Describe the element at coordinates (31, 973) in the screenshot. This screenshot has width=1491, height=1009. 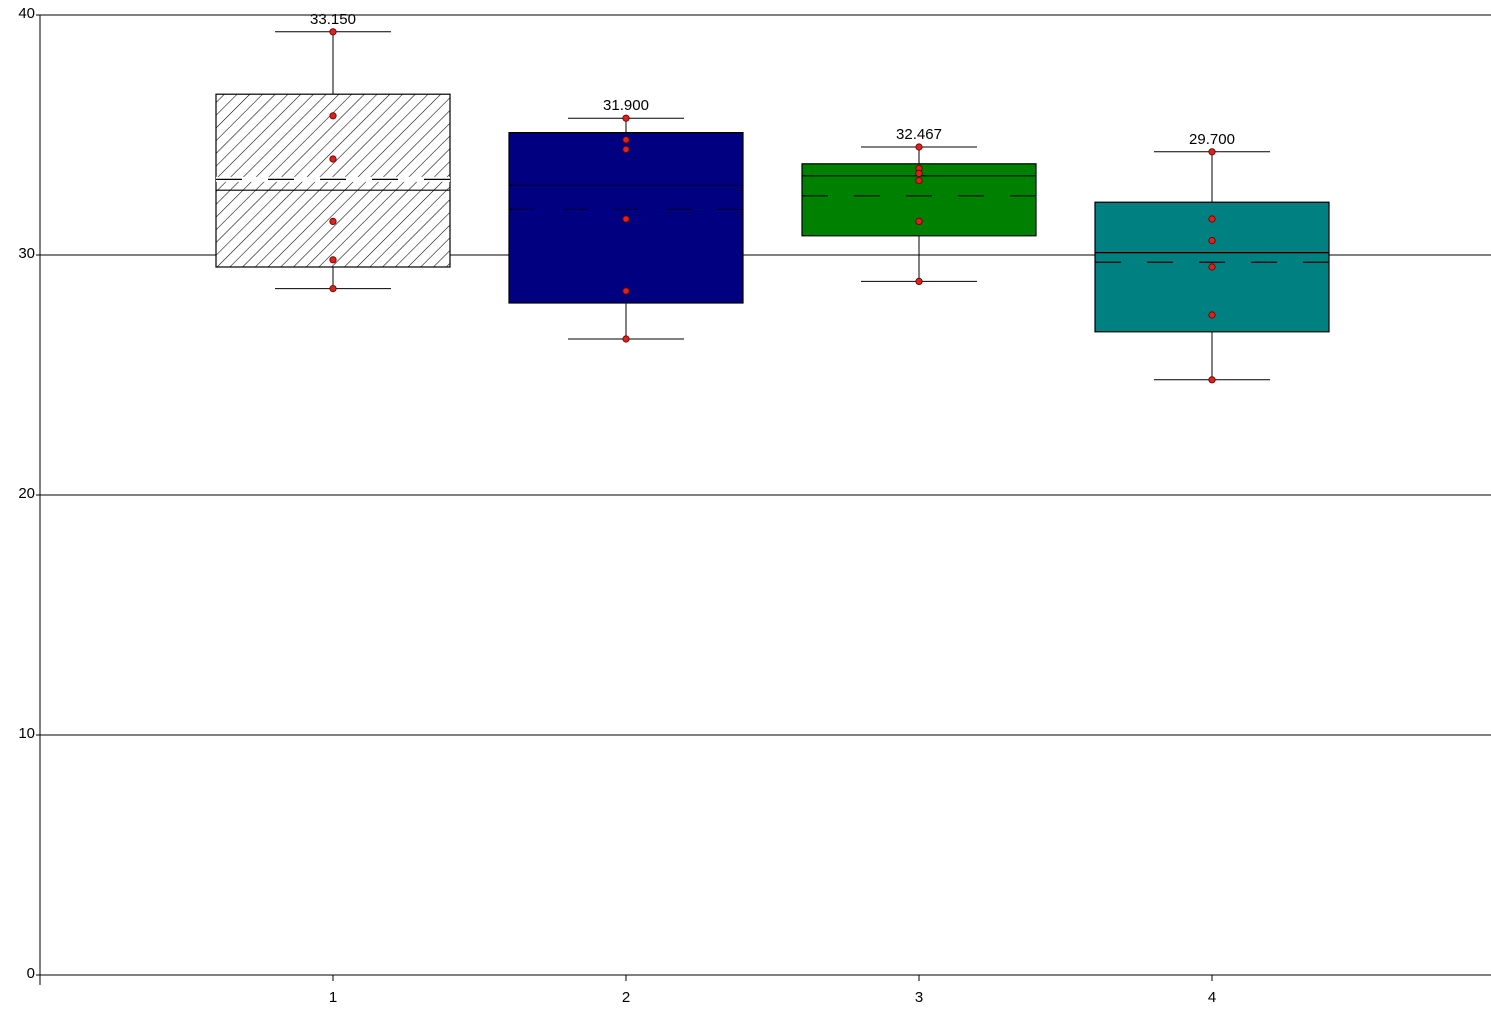
I see `y-tick-label: 0` at that location.